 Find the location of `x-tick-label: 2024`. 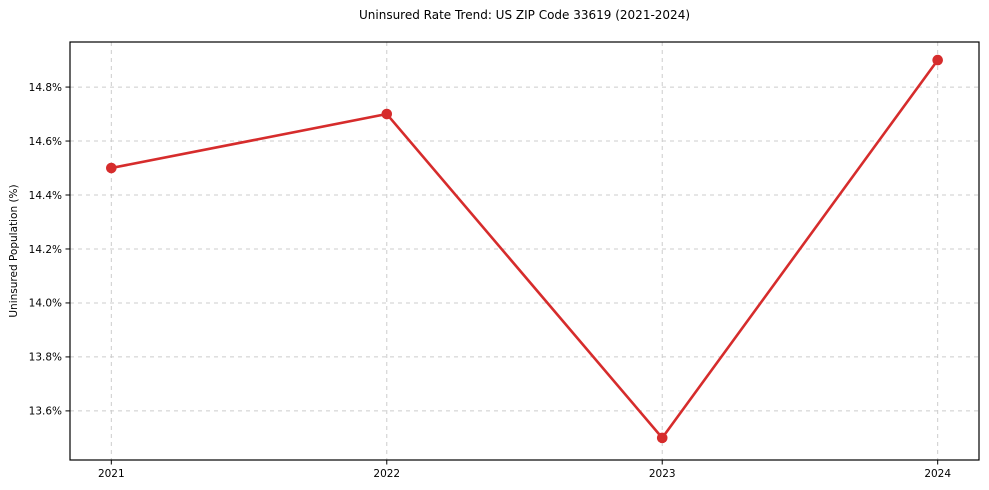

x-tick-label: 2024 is located at coordinates (937, 474).